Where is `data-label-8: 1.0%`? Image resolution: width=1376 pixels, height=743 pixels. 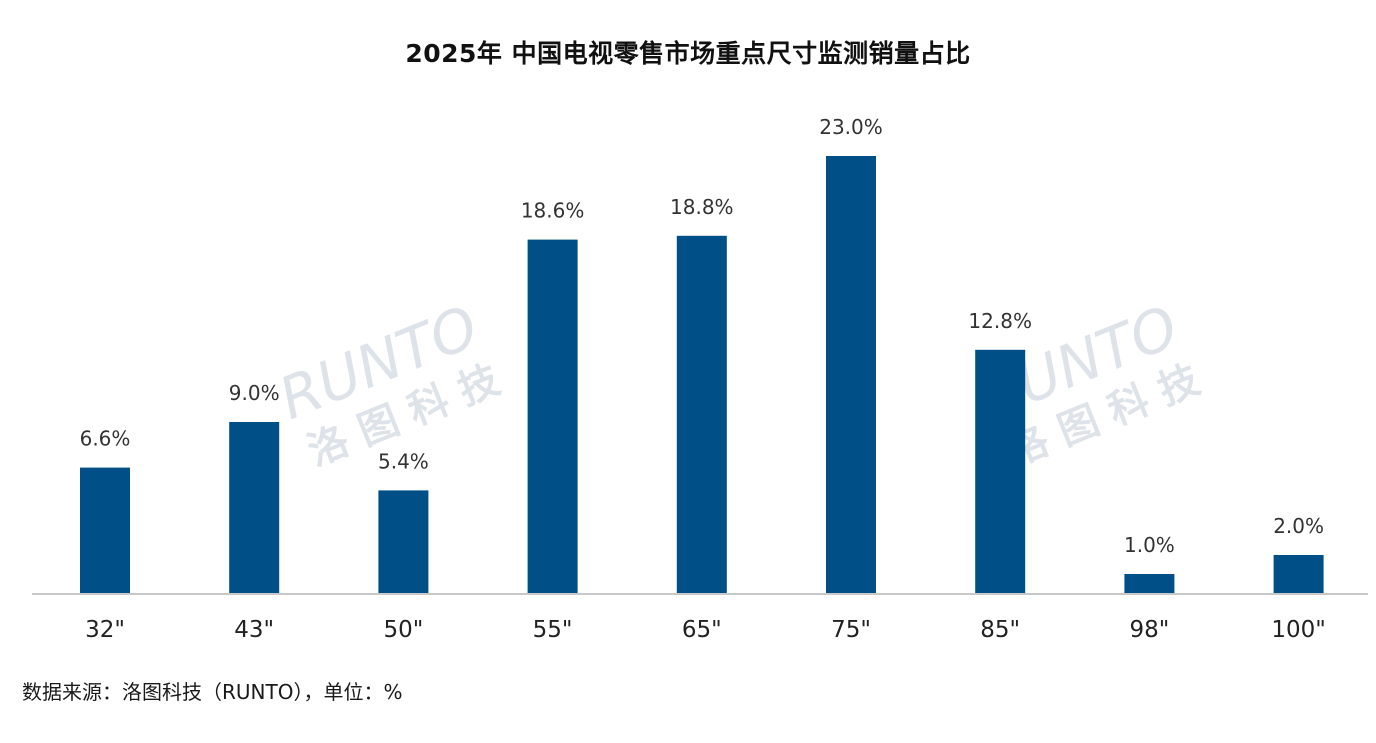 data-label-8: 1.0% is located at coordinates (1149, 545).